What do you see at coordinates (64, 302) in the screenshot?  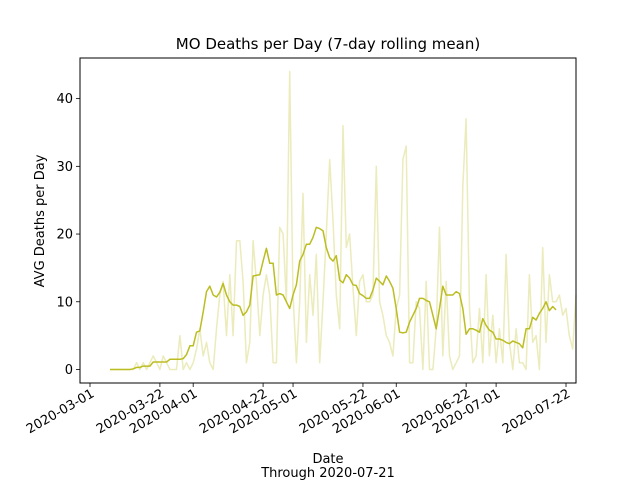 I see `y-tick-label: 10` at bounding box center [64, 302].